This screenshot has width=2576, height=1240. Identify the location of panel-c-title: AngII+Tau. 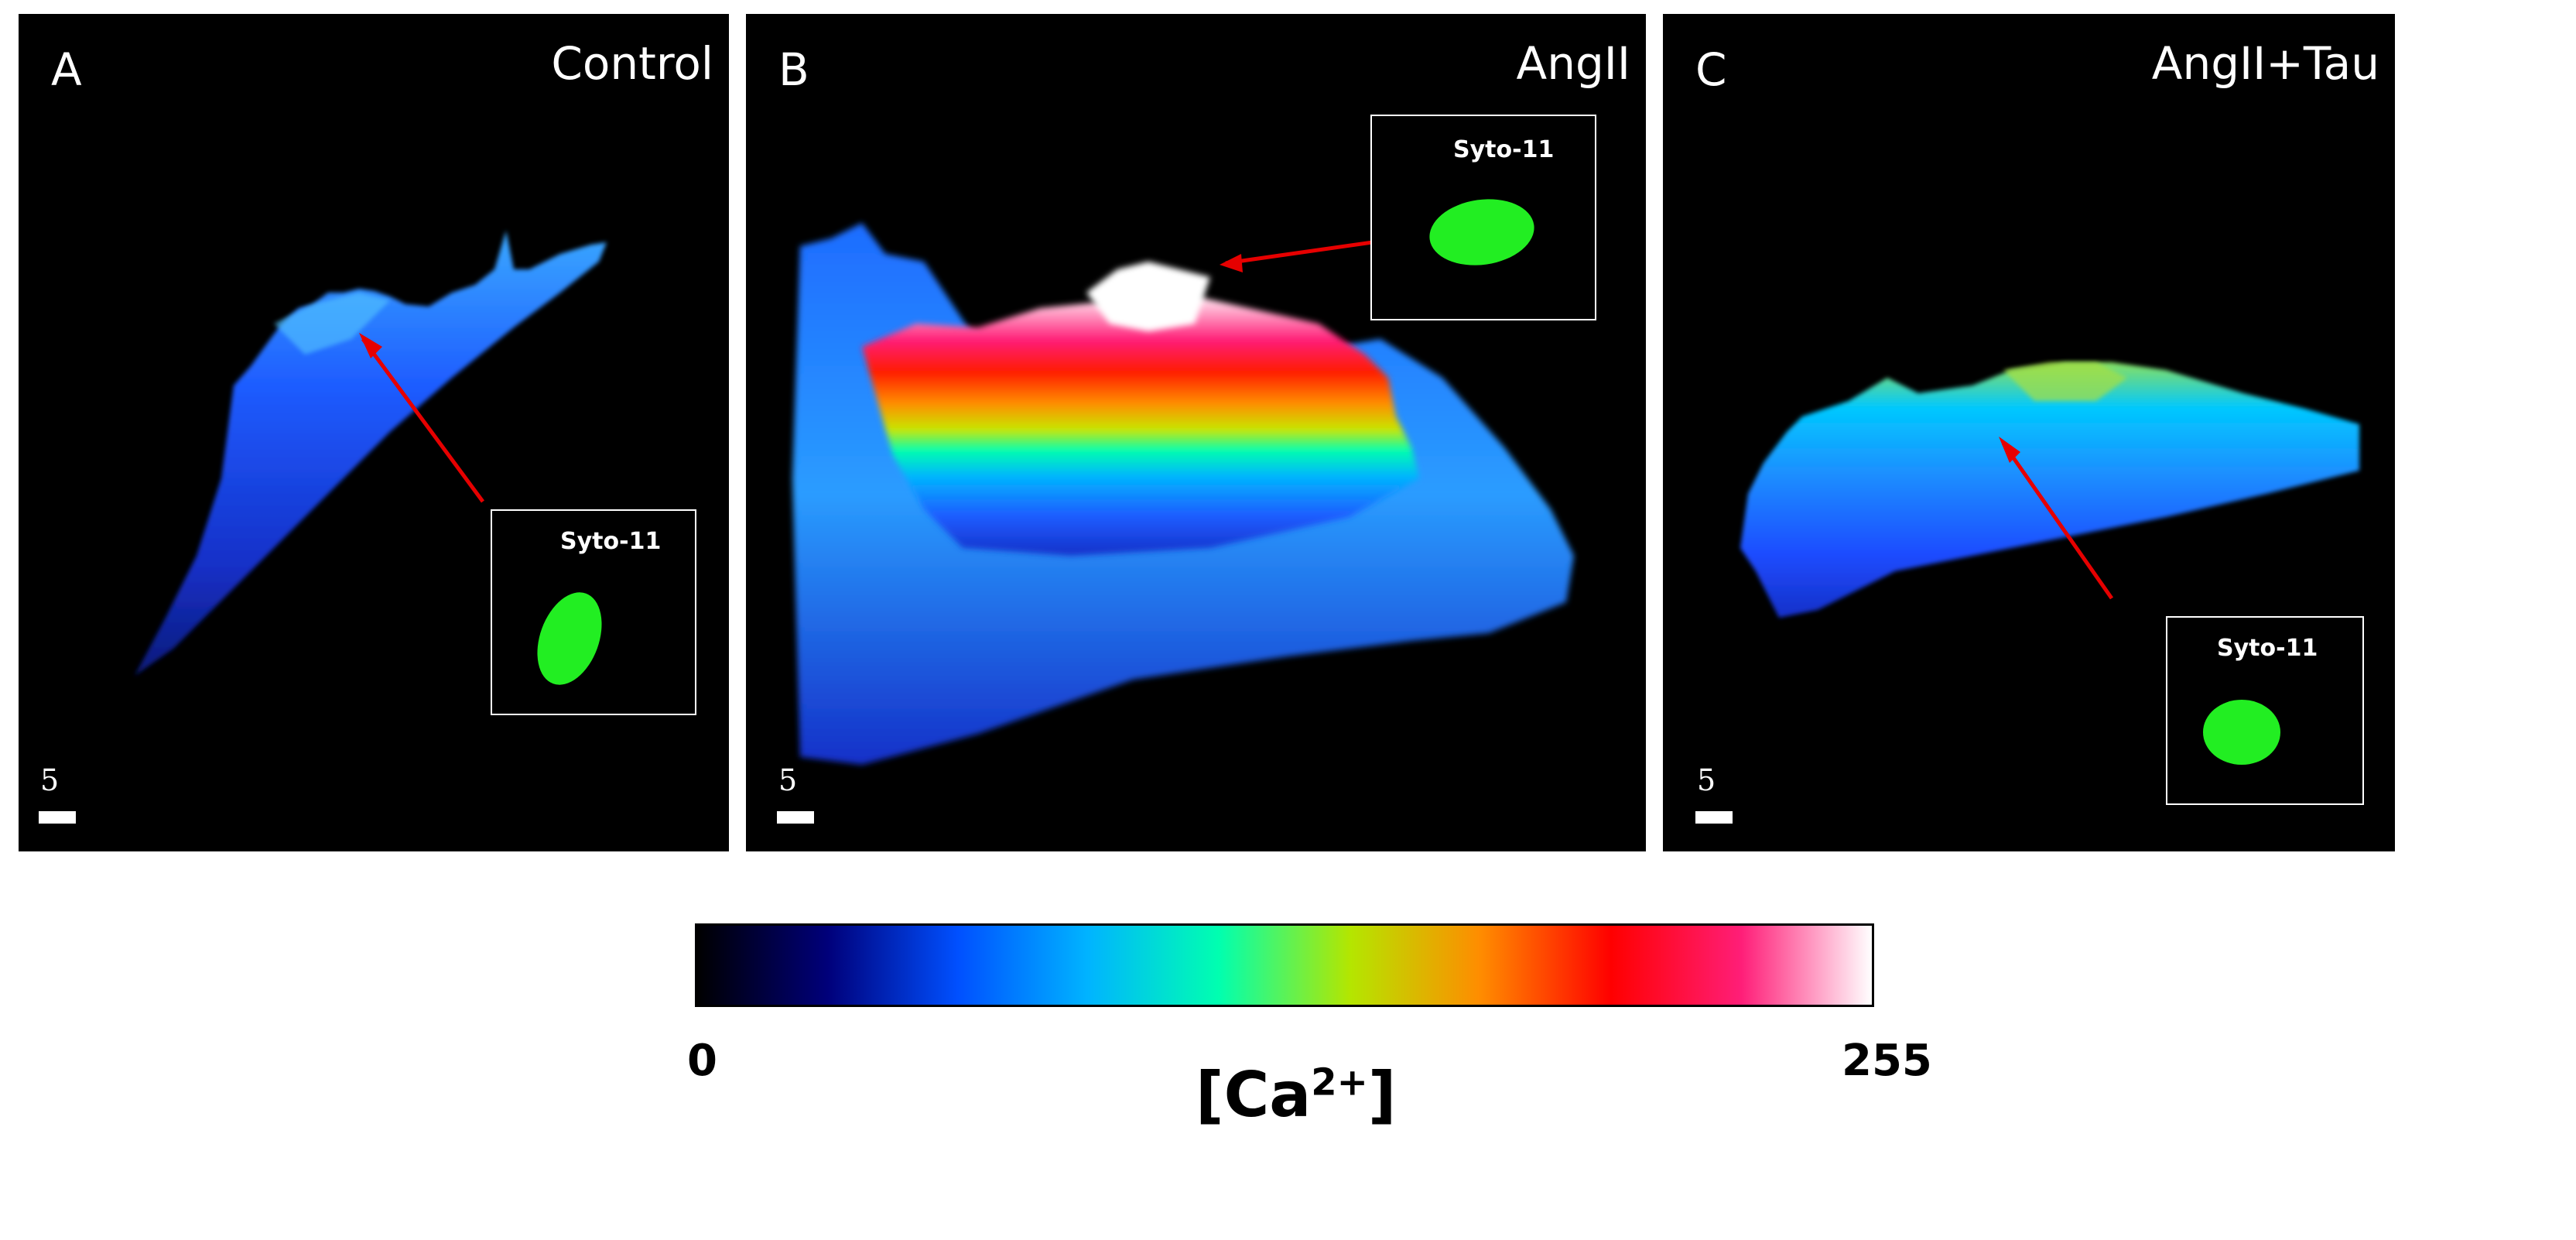
(2265, 64).